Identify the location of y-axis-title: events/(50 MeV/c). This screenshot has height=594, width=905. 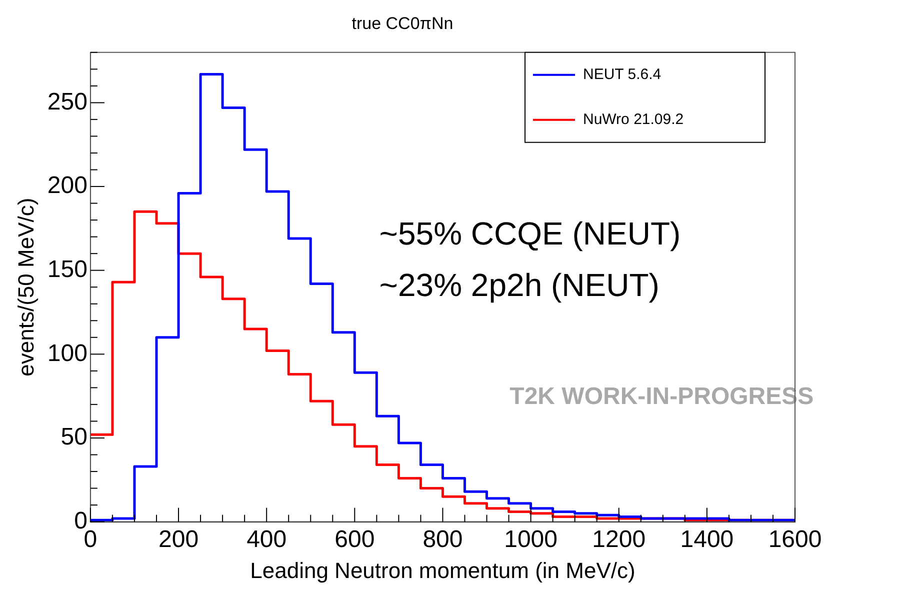
(25, 287).